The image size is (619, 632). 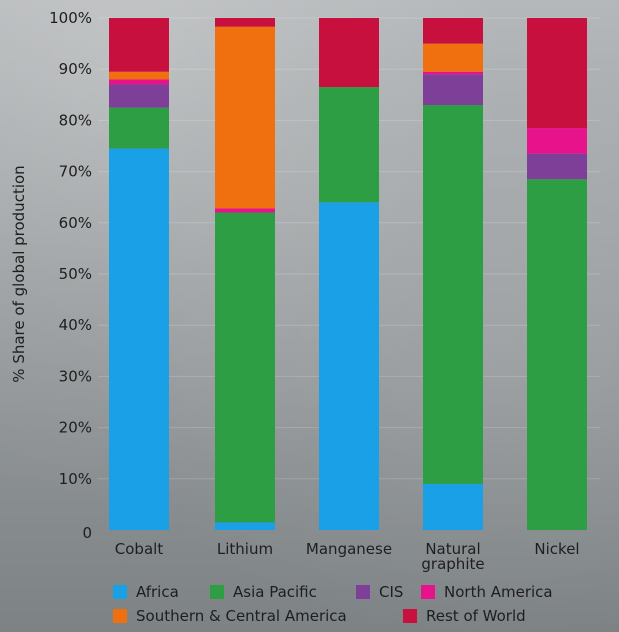 What do you see at coordinates (75, 69) in the screenshot?
I see `y-tick-label: 90%` at bounding box center [75, 69].